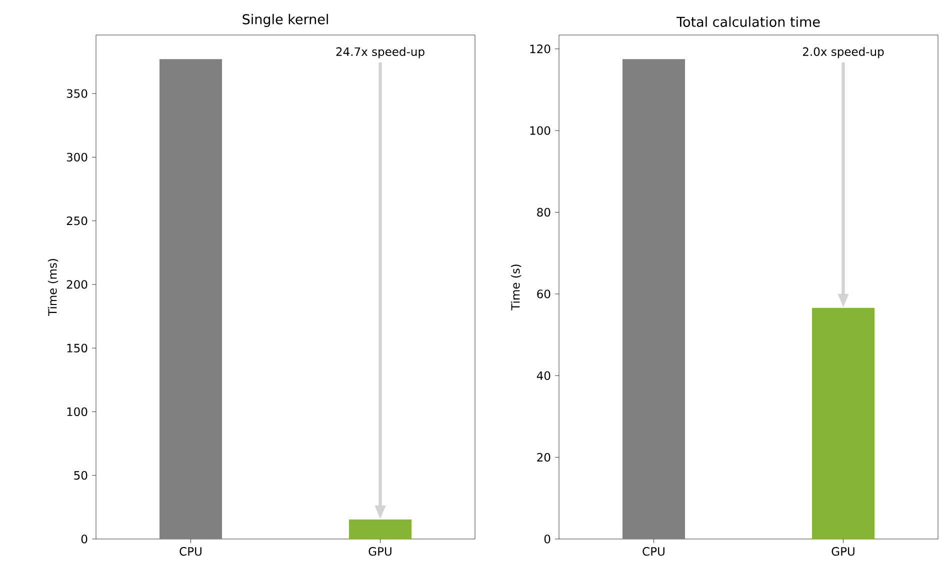 The image size is (949, 566). I want to click on y-tick-label: 150, so click(77, 348).